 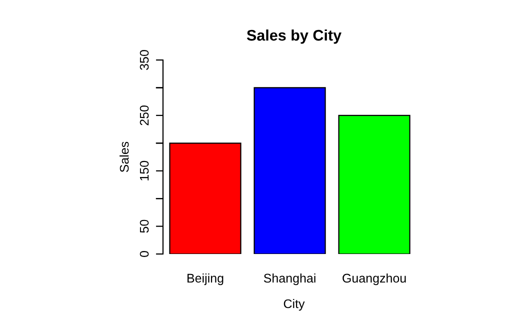 I want to click on x-tick-label: Beijing, so click(x=206, y=279).